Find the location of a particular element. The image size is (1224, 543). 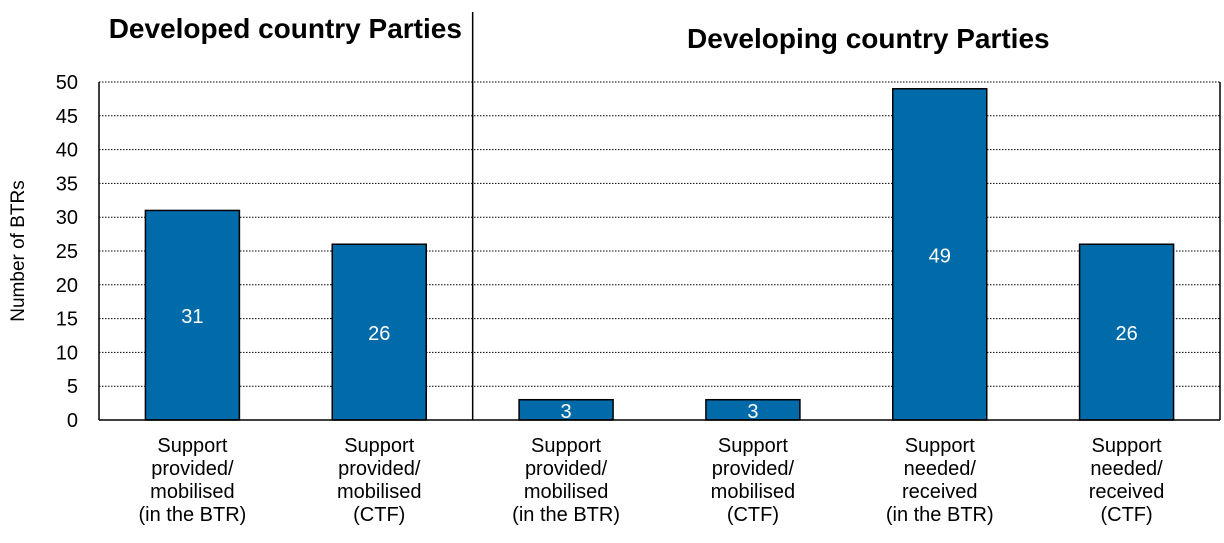

y-tick-label: 15 is located at coordinates (67, 320).